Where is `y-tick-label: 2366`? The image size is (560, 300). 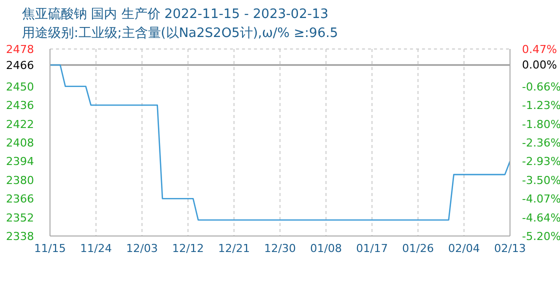
y-tick-label: 2366 is located at coordinates (20, 199).